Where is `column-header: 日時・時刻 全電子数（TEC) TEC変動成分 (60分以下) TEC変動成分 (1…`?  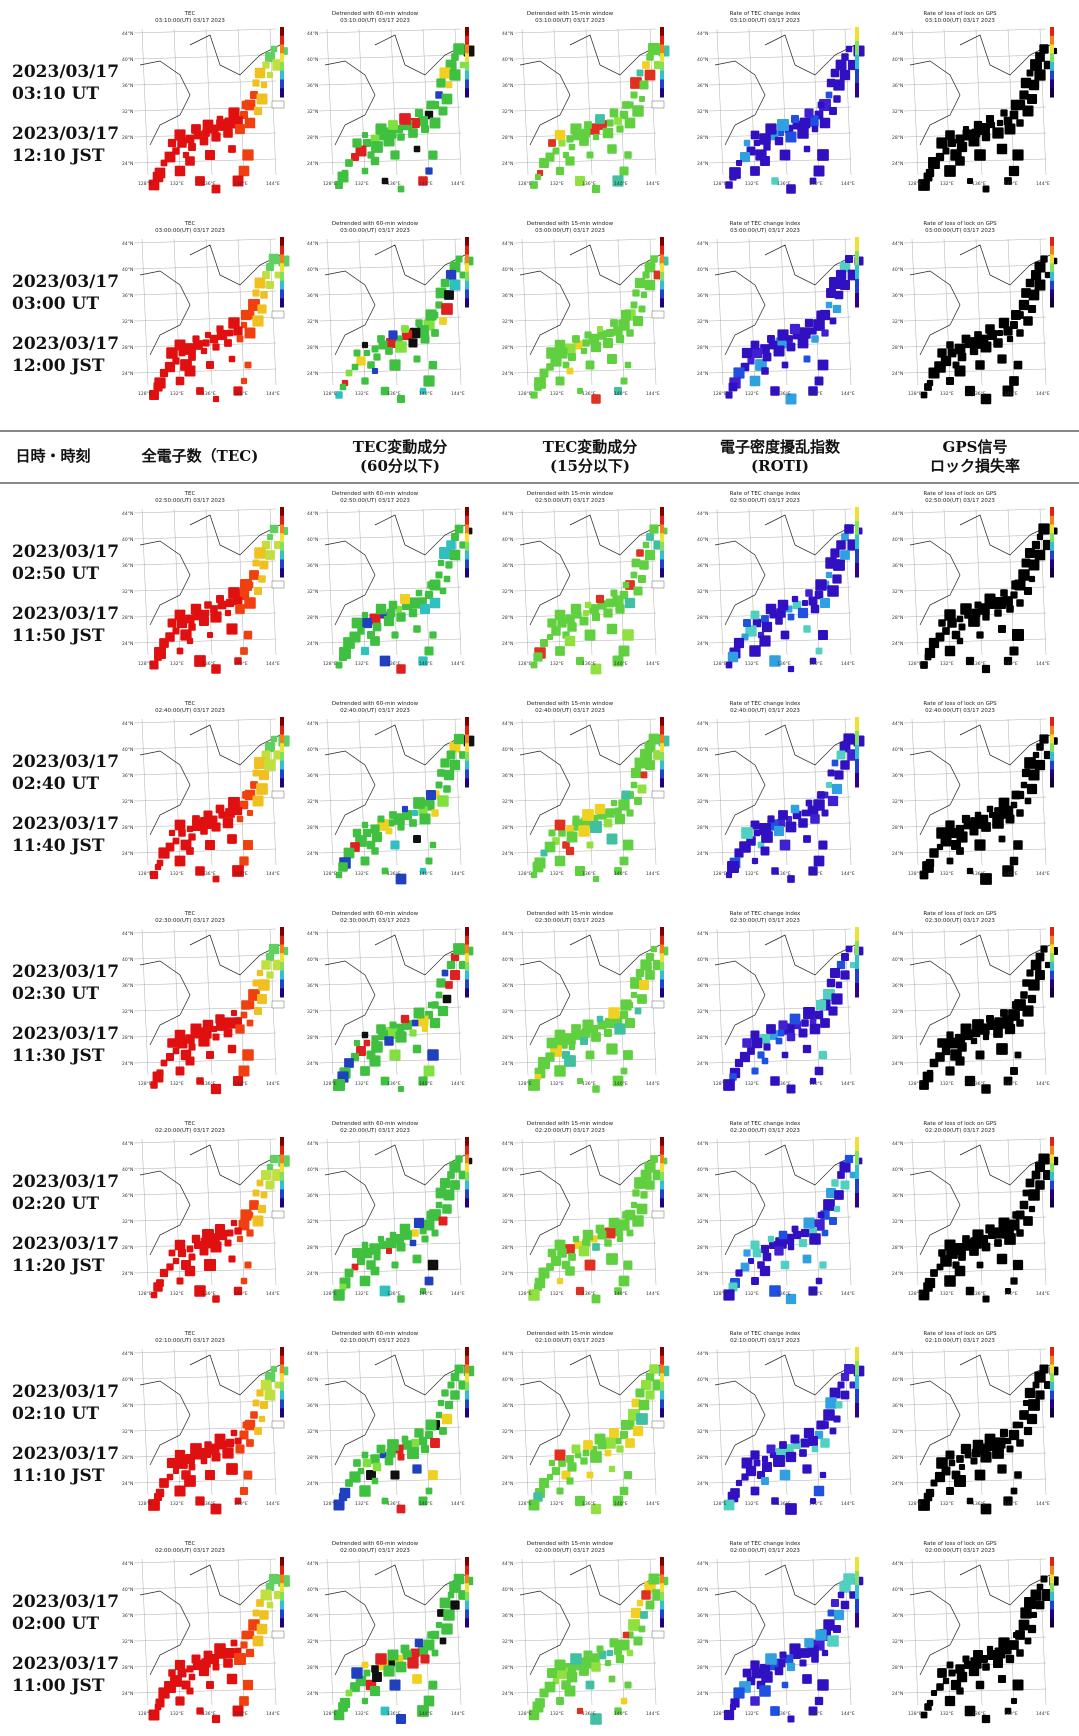 column-header: 日時・時刻 全電子数（TEC) TEC変動成分 (60分以下) TEC変動成分 (1… is located at coordinates (539, 457).